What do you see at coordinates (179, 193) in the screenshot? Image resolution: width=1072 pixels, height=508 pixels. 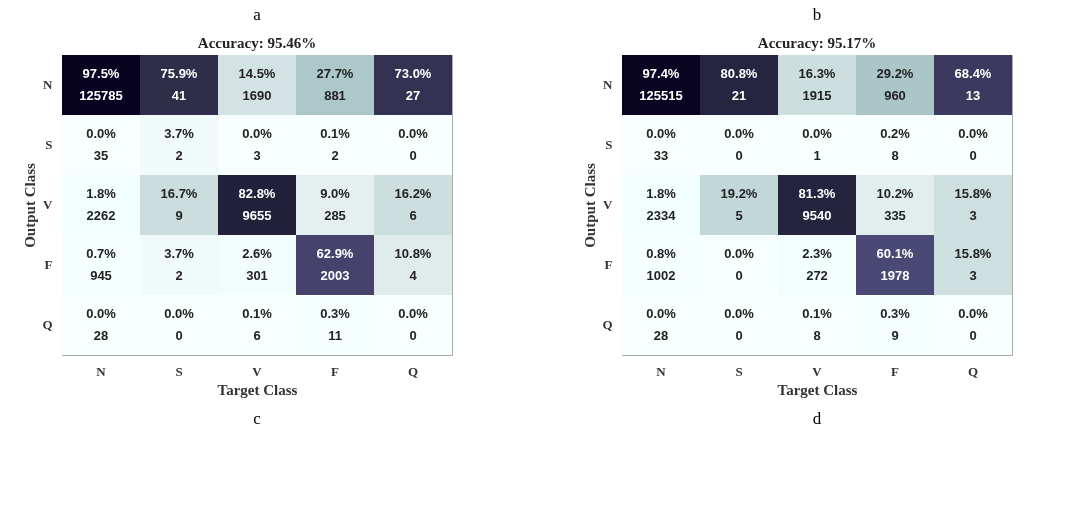 I see `data-label: 16.7%` at bounding box center [179, 193].